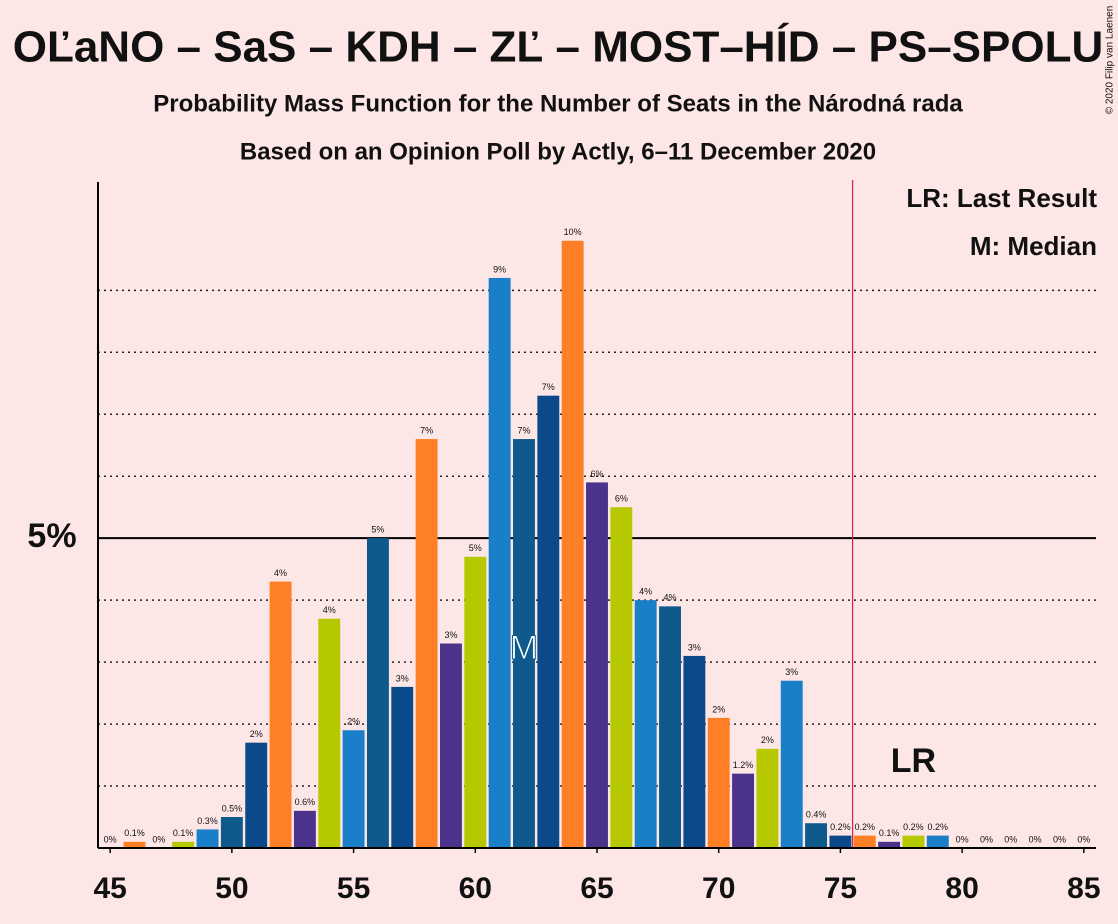 The image size is (1118, 924). What do you see at coordinates (743, 765) in the screenshot?
I see `value-label: 1.2%` at bounding box center [743, 765].